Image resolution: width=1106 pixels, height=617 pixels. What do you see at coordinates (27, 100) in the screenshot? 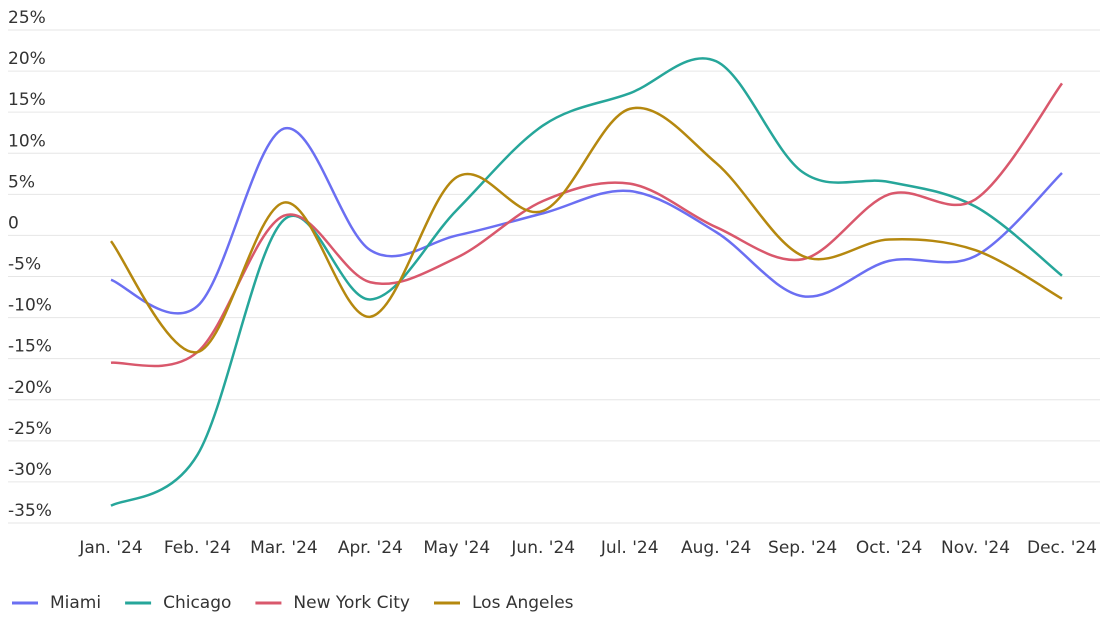
I see `y-tick-label: 15%` at bounding box center [27, 100].